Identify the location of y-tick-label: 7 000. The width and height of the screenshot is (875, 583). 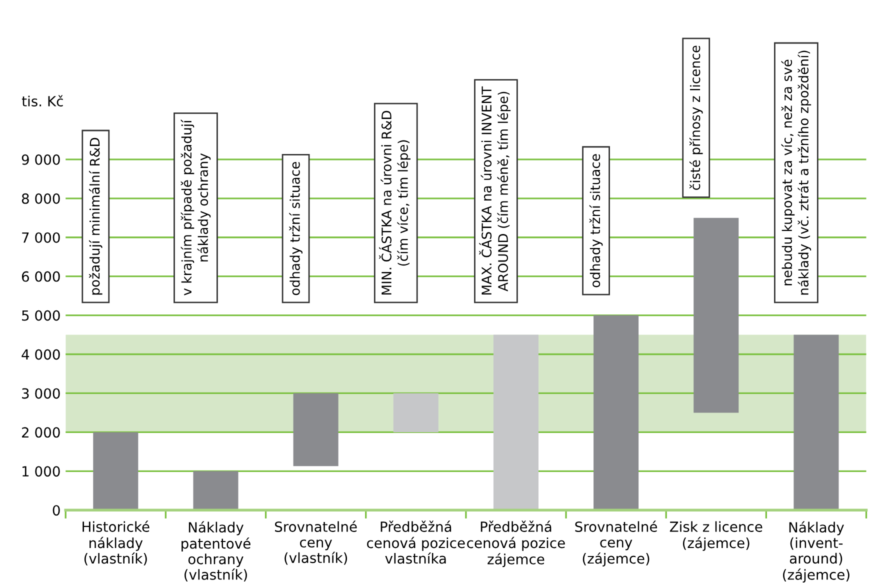
(41, 237).